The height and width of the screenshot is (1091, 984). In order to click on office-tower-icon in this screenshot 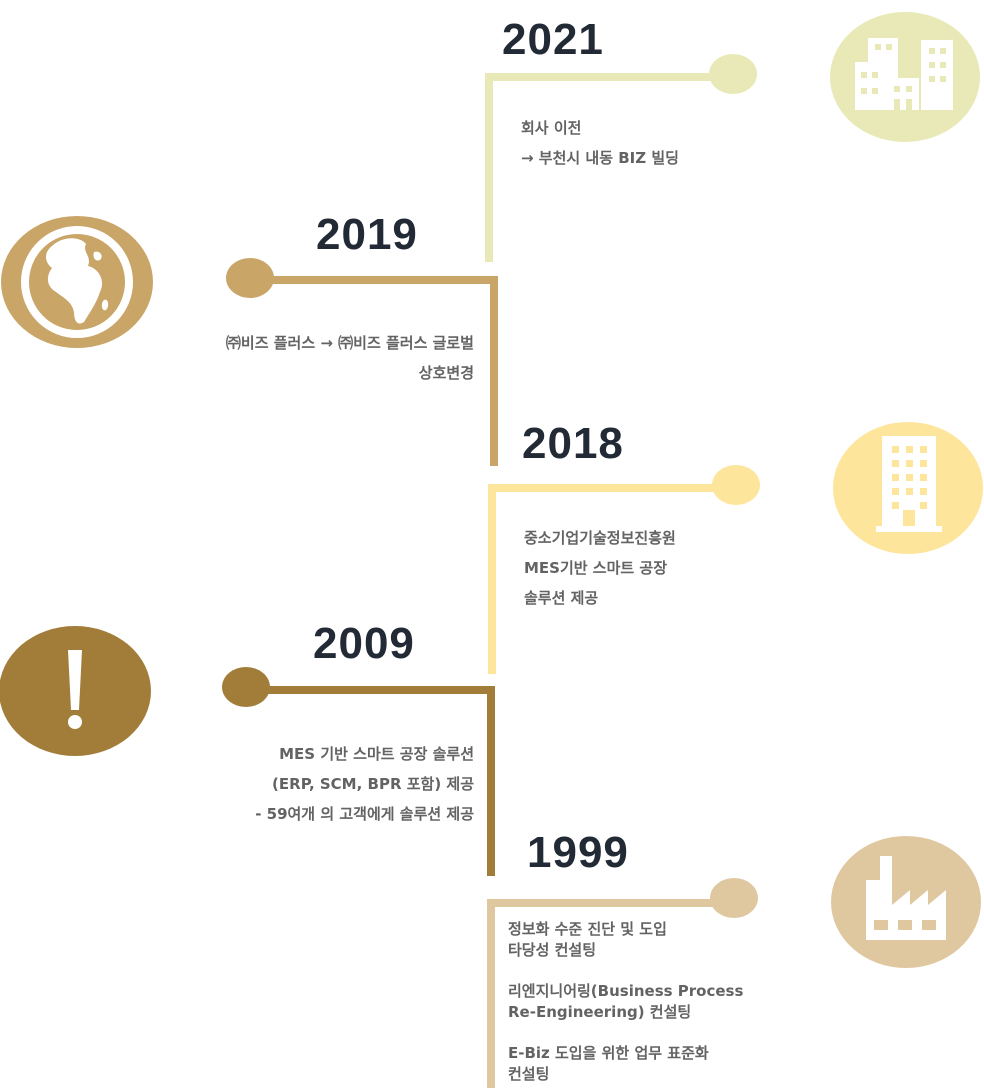, I will do `click(908, 488)`.